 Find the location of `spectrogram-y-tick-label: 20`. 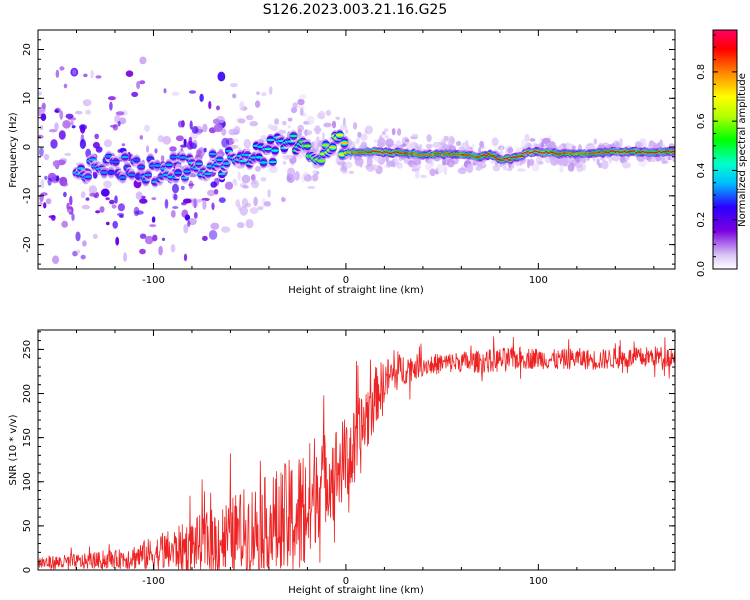

spectrogram-y-tick-label: 20 is located at coordinates (27, 49).